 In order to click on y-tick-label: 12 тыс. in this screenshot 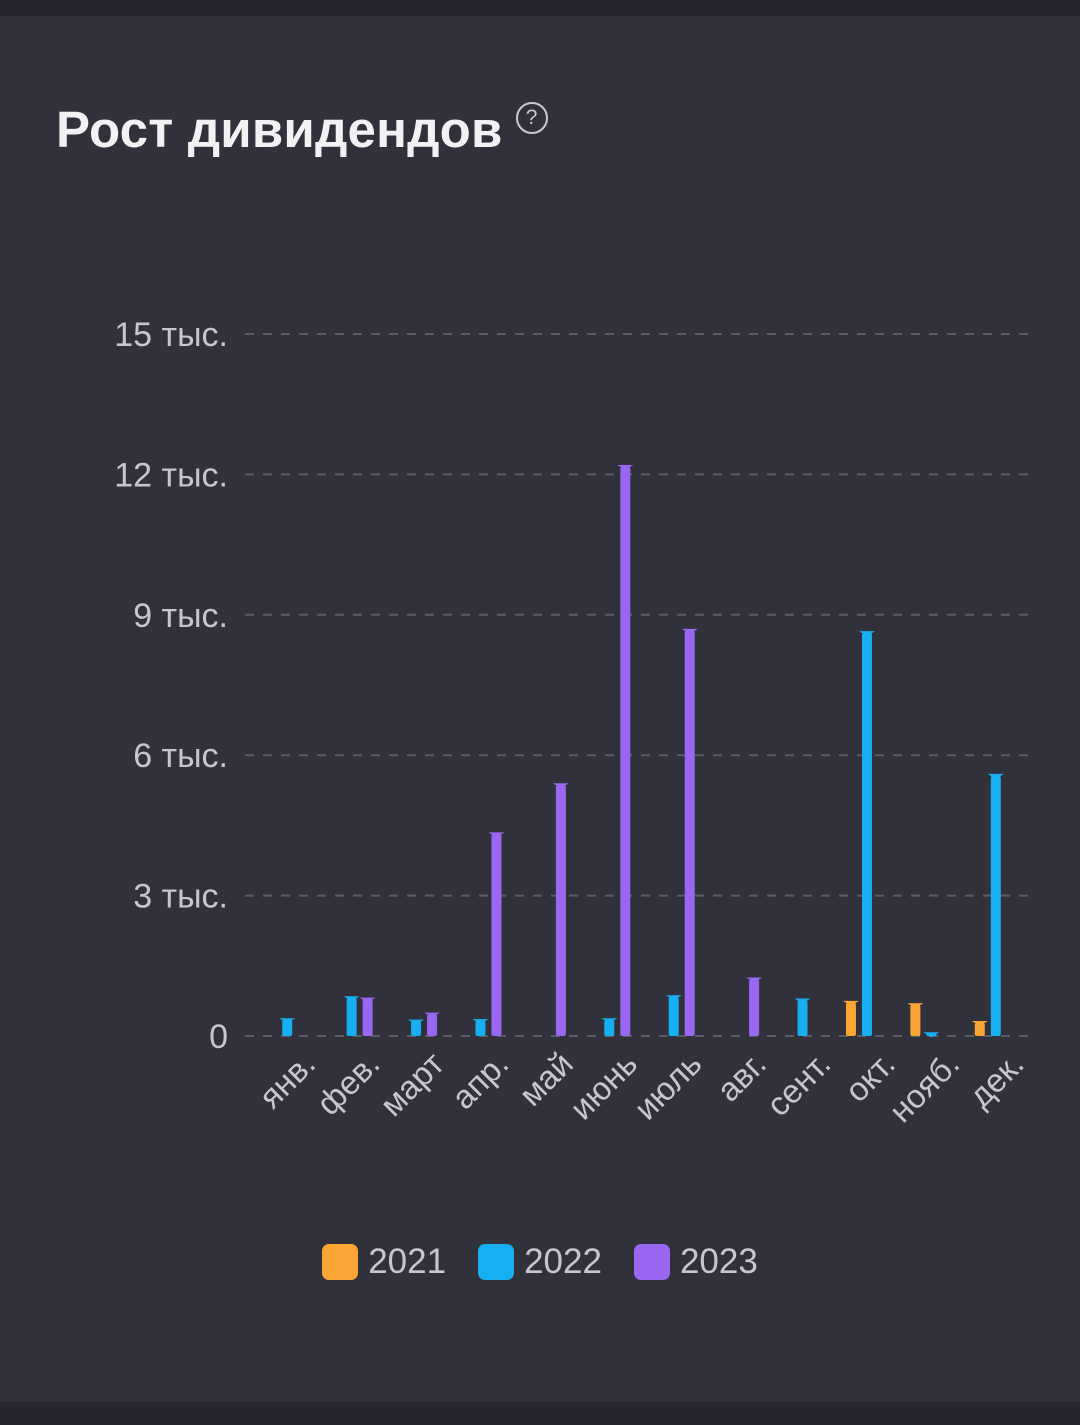, I will do `click(171, 475)`.